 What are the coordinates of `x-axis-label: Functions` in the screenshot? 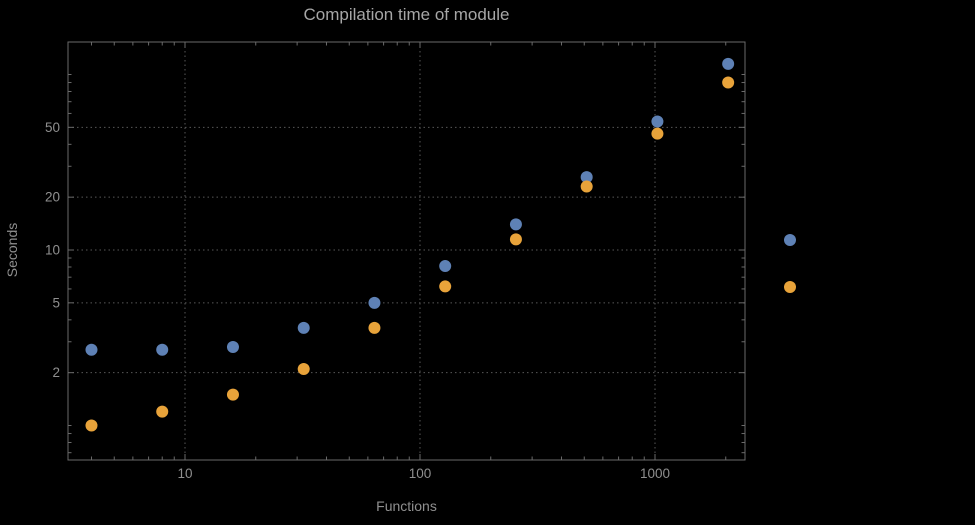 It's located at (406, 506).